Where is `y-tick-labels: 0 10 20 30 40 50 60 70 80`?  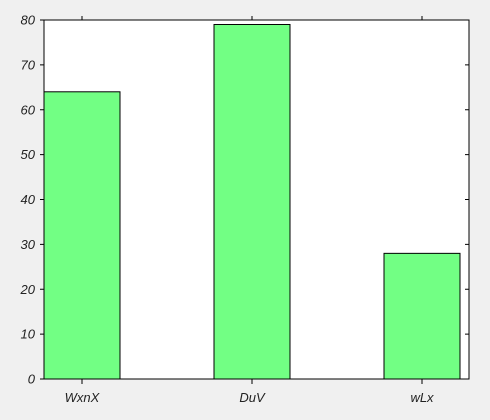
y-tick-labels: 0 10 20 30 40 50 60 70 80 is located at coordinates (28, 200).